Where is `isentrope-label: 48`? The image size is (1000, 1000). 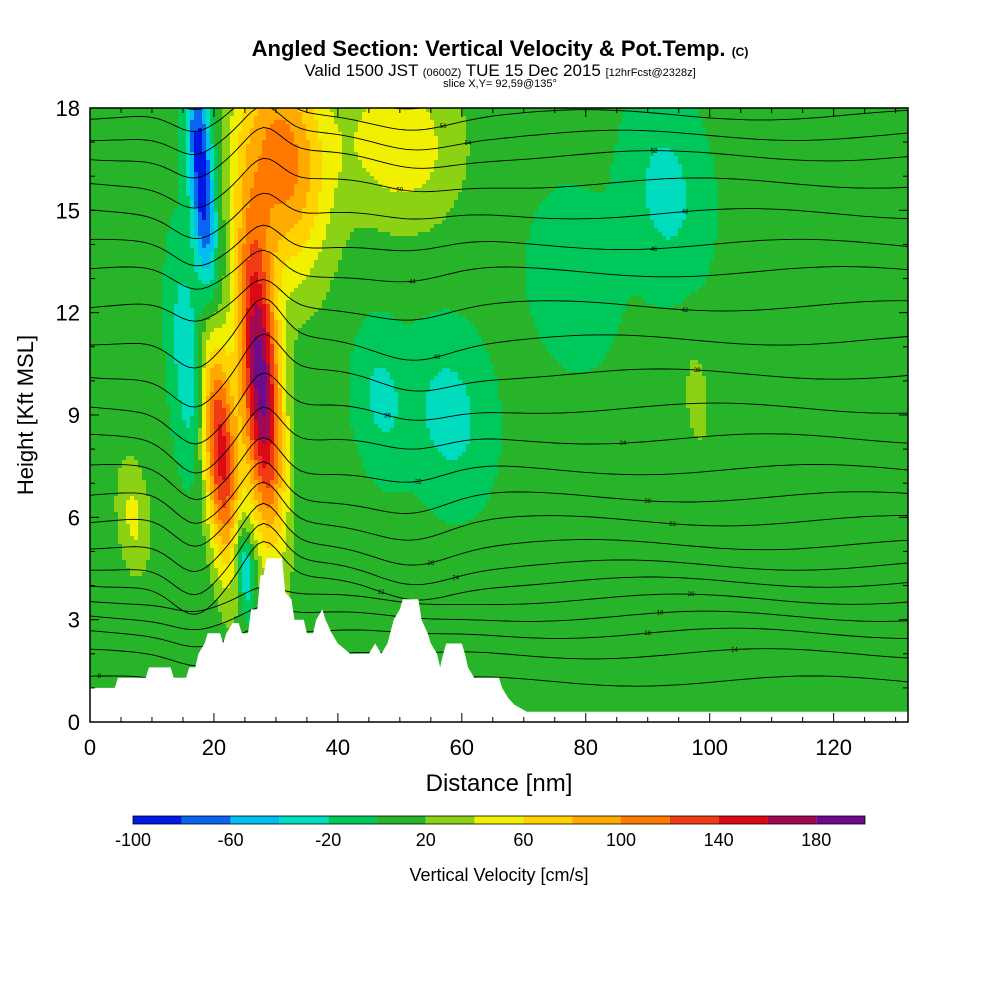
isentrope-label: 48 is located at coordinates (685, 213).